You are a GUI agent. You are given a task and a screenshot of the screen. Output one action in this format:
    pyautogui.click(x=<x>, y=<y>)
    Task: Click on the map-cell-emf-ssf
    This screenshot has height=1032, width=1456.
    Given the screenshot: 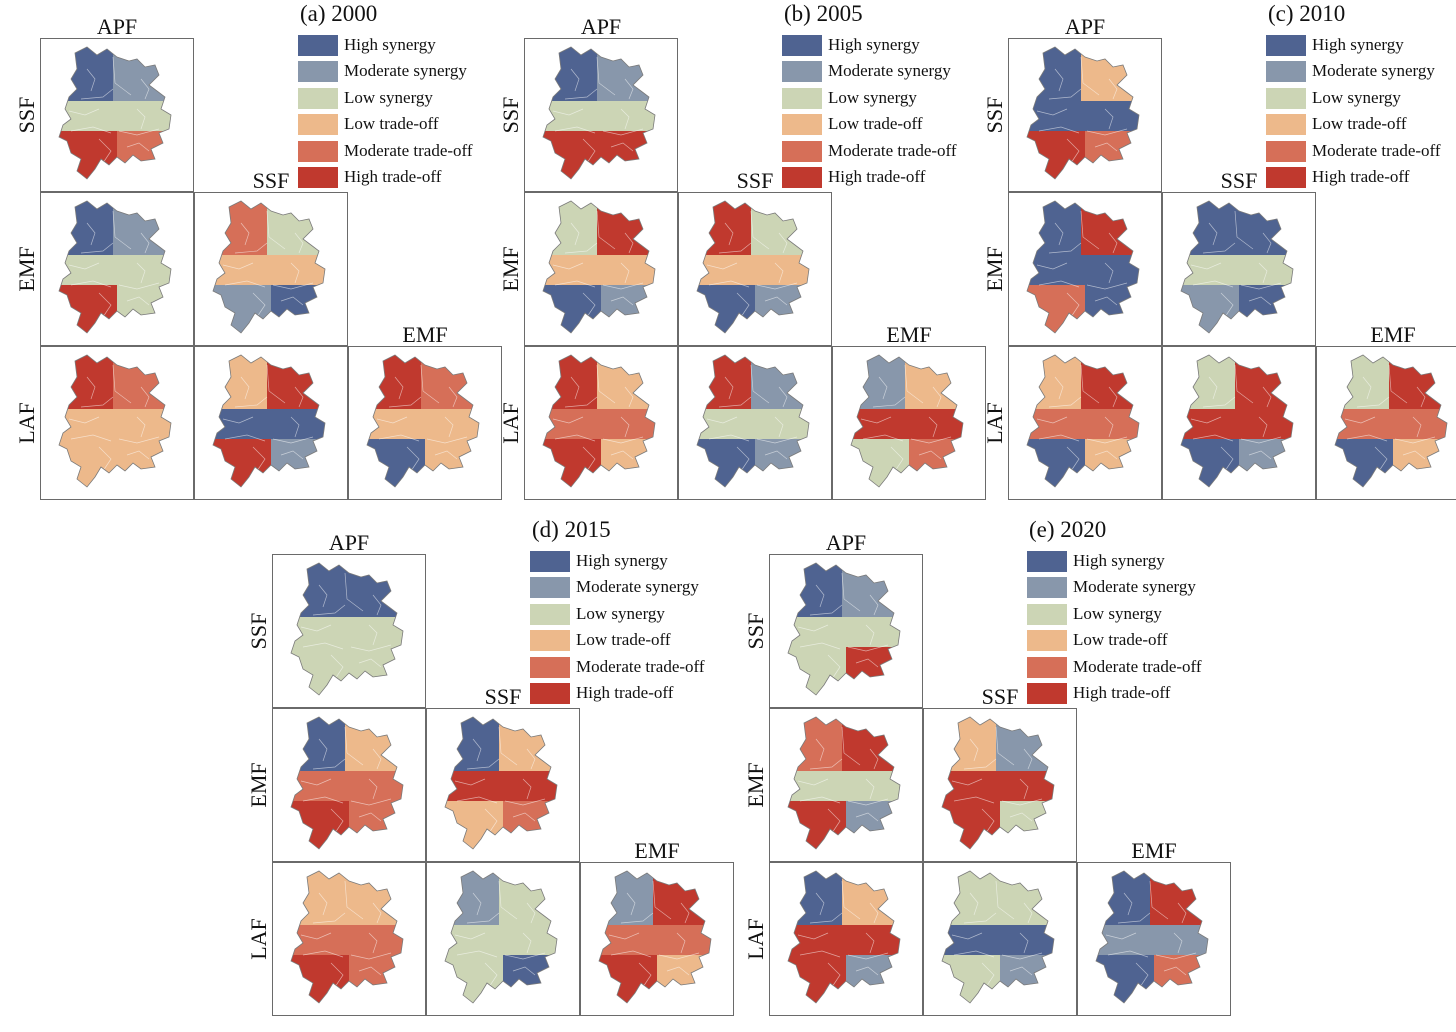 What is the action you would take?
    pyautogui.click(x=503, y=785)
    